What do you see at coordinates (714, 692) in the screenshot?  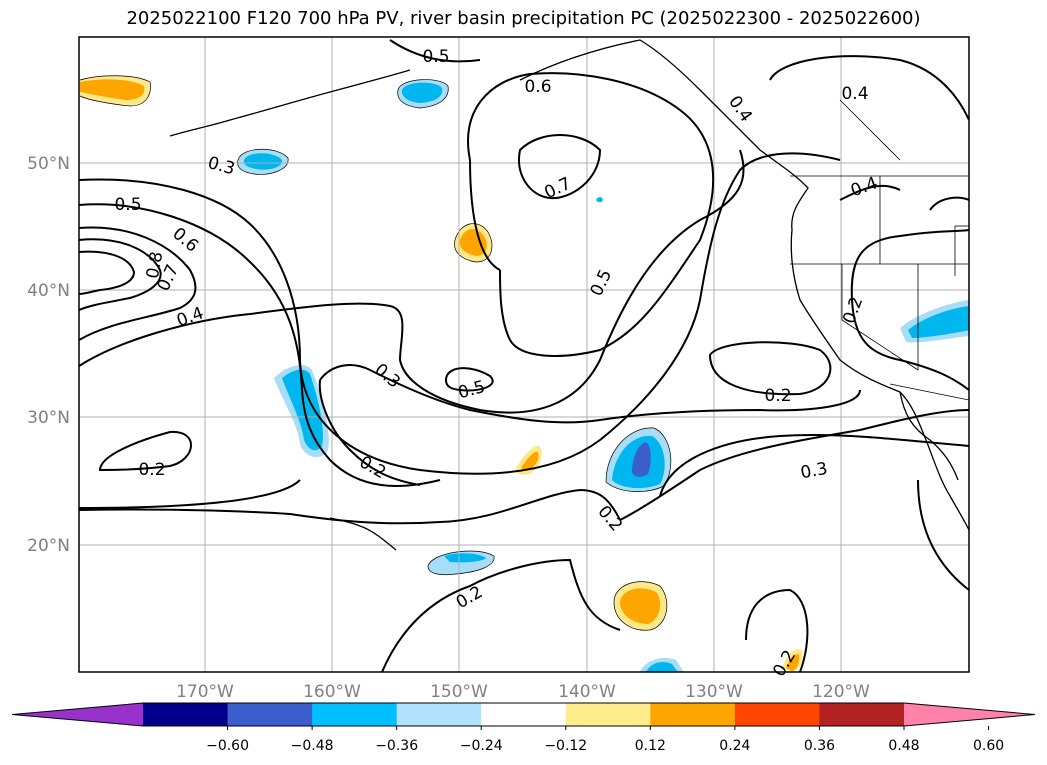 I see `lon-label: 130°W` at bounding box center [714, 692].